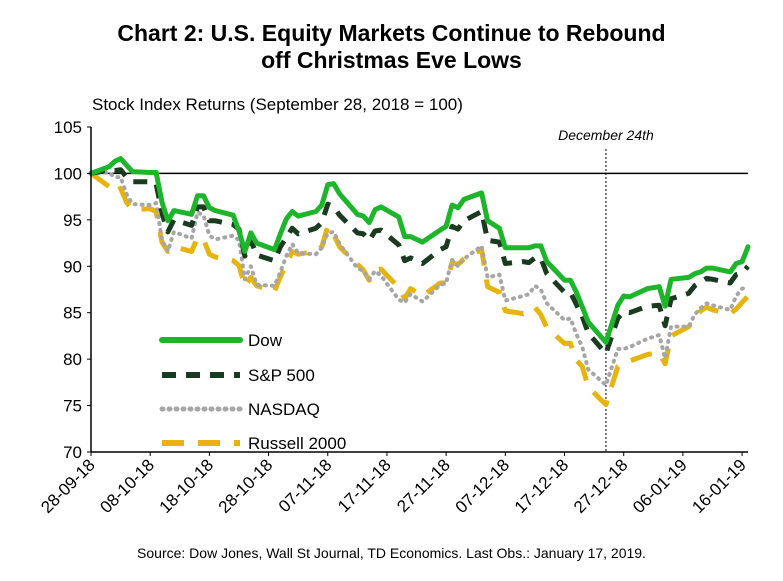 This screenshot has width=783, height=581. What do you see at coordinates (305, 485) in the screenshot?
I see `x-tick-label: 07-11-18` at bounding box center [305, 485].